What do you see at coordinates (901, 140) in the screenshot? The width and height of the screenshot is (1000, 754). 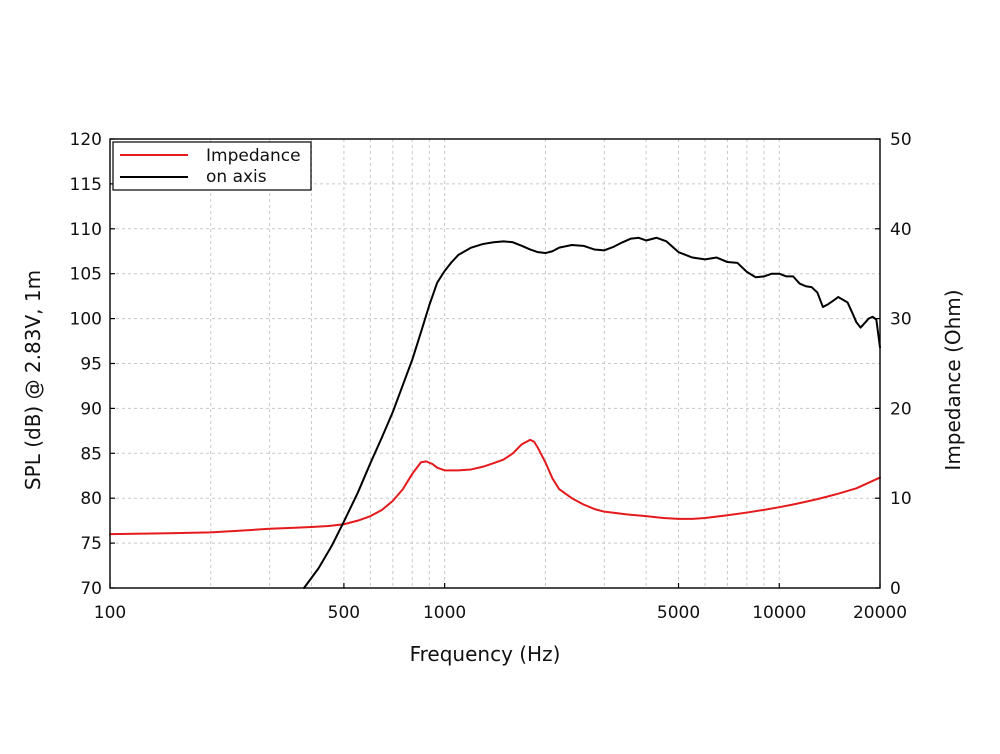 I see `y2-tick-label: 50` at bounding box center [901, 140].